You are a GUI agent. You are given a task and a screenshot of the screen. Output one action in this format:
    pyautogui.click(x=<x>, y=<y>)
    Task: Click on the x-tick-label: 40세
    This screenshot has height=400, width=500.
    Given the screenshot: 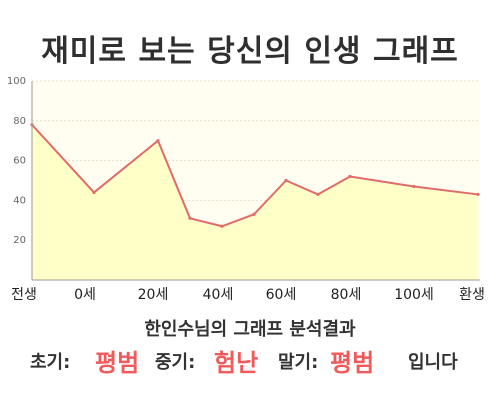 What is the action you would take?
    pyautogui.click(x=218, y=295)
    